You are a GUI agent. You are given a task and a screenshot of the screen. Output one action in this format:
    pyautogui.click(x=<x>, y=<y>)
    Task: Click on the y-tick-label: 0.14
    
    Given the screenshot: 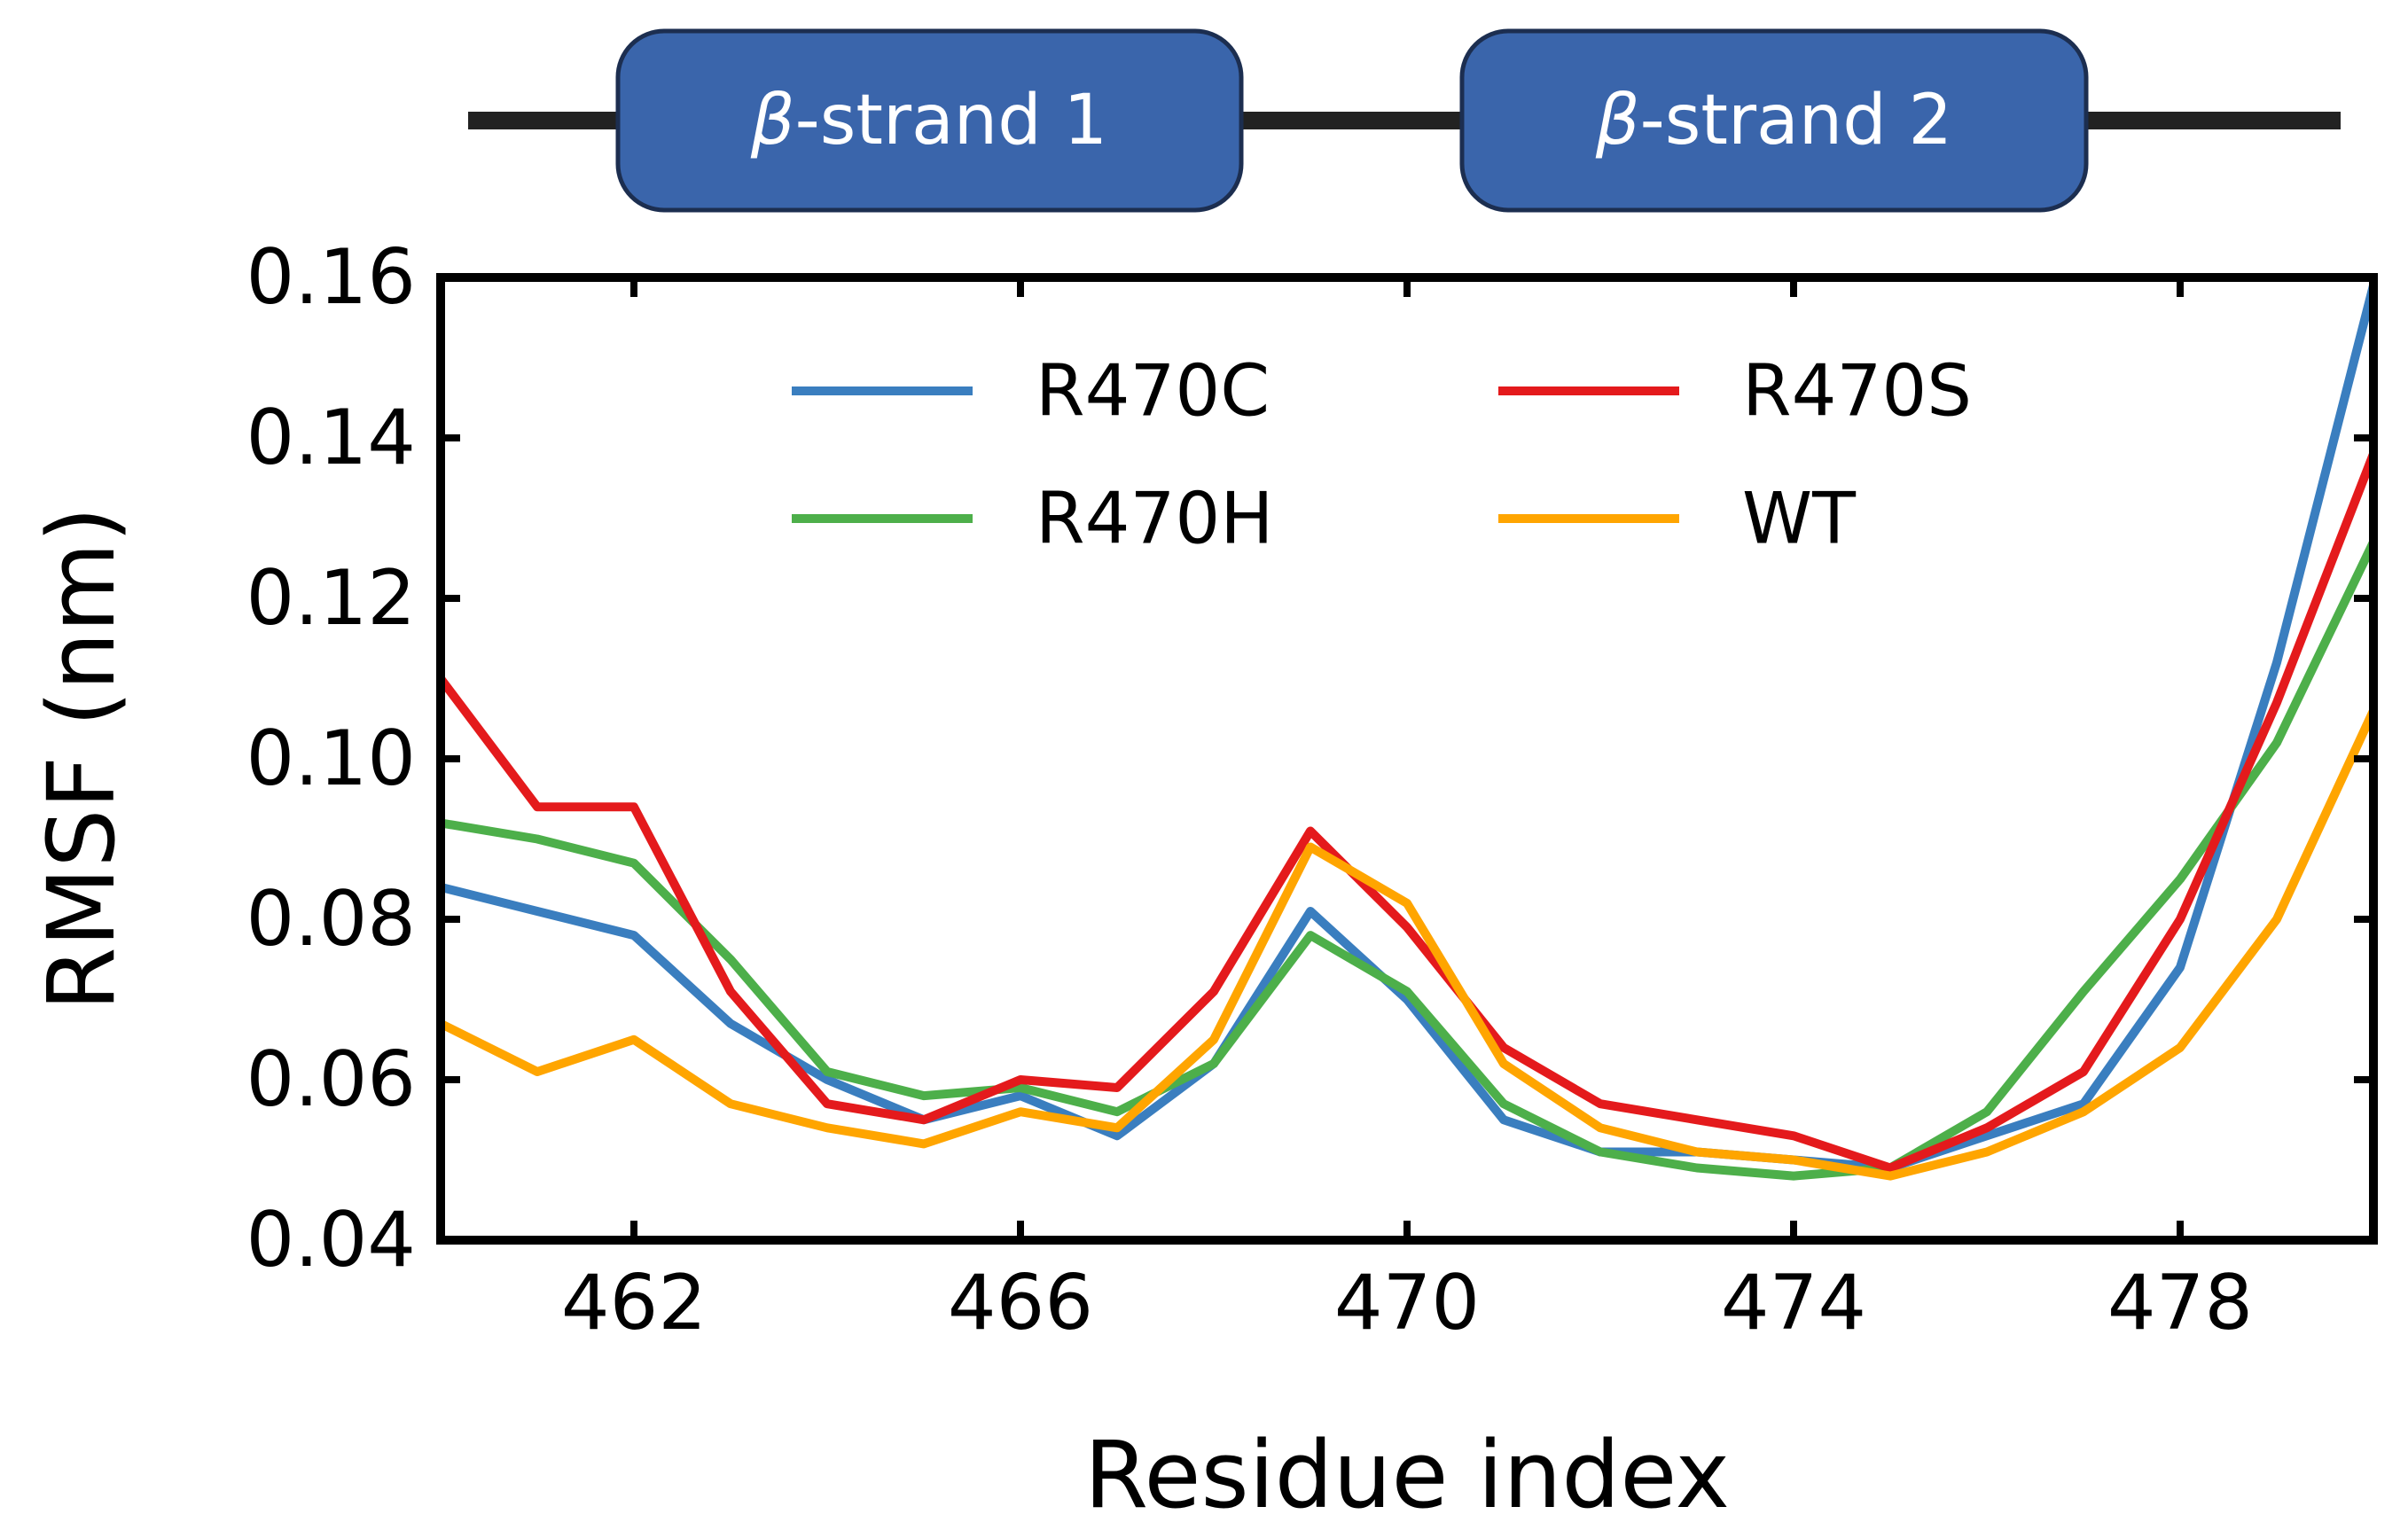 What is the action you would take?
    pyautogui.click(x=331, y=438)
    